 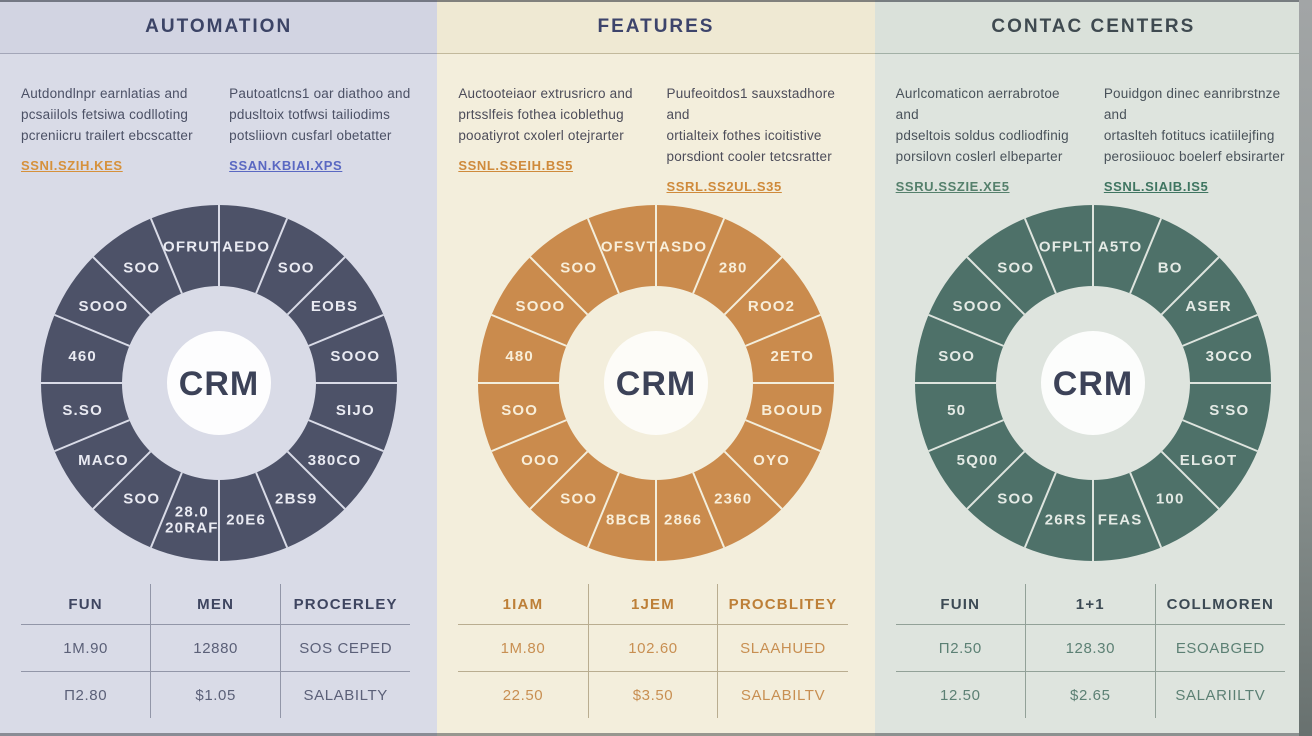 What do you see at coordinates (792, 356) in the screenshot?
I see `svg-text: 2ETO` at bounding box center [792, 356].